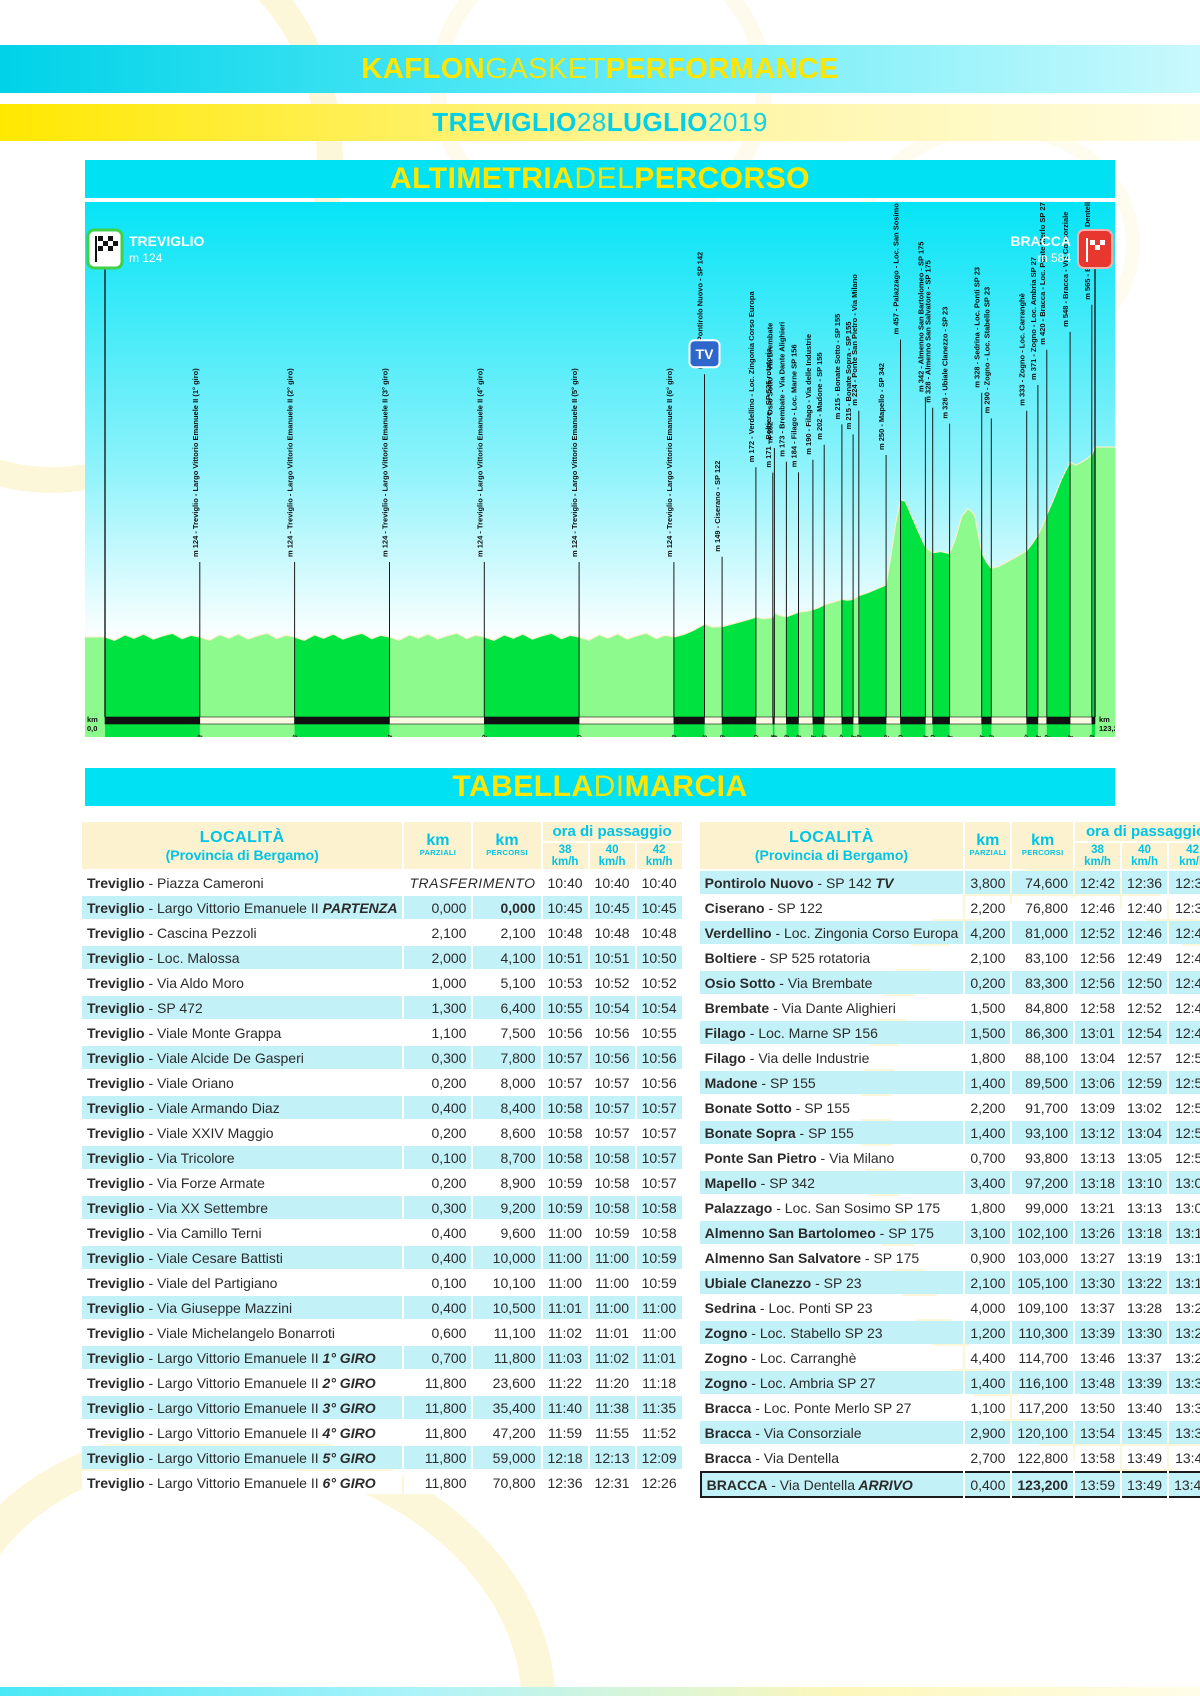 This screenshot has height=1696, width=1200. I want to click on place-name: Zogno, so click(726, 1357).